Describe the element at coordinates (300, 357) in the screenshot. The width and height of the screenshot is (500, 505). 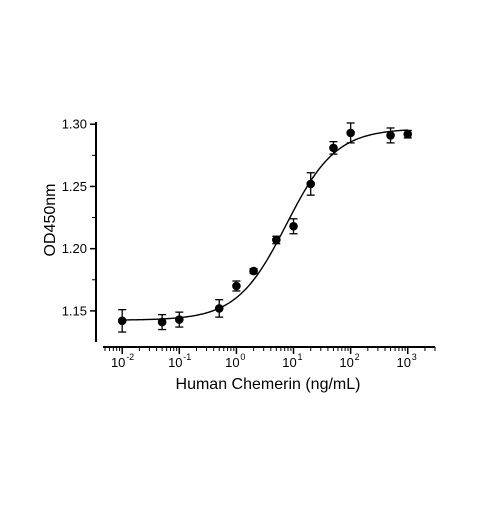
I see `x-tick-exponent: 1` at that location.